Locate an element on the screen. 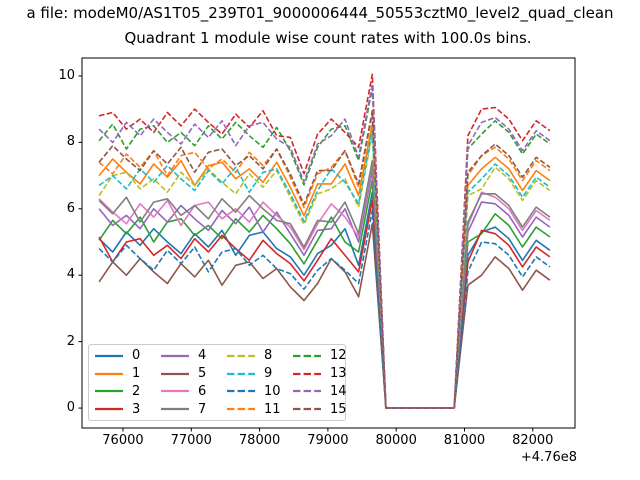 This screenshot has height=480, width=640. legend: 0 1 2 3 4 5 6 7 8 9 10 11 12 13 14 15 is located at coordinates (217, 382).